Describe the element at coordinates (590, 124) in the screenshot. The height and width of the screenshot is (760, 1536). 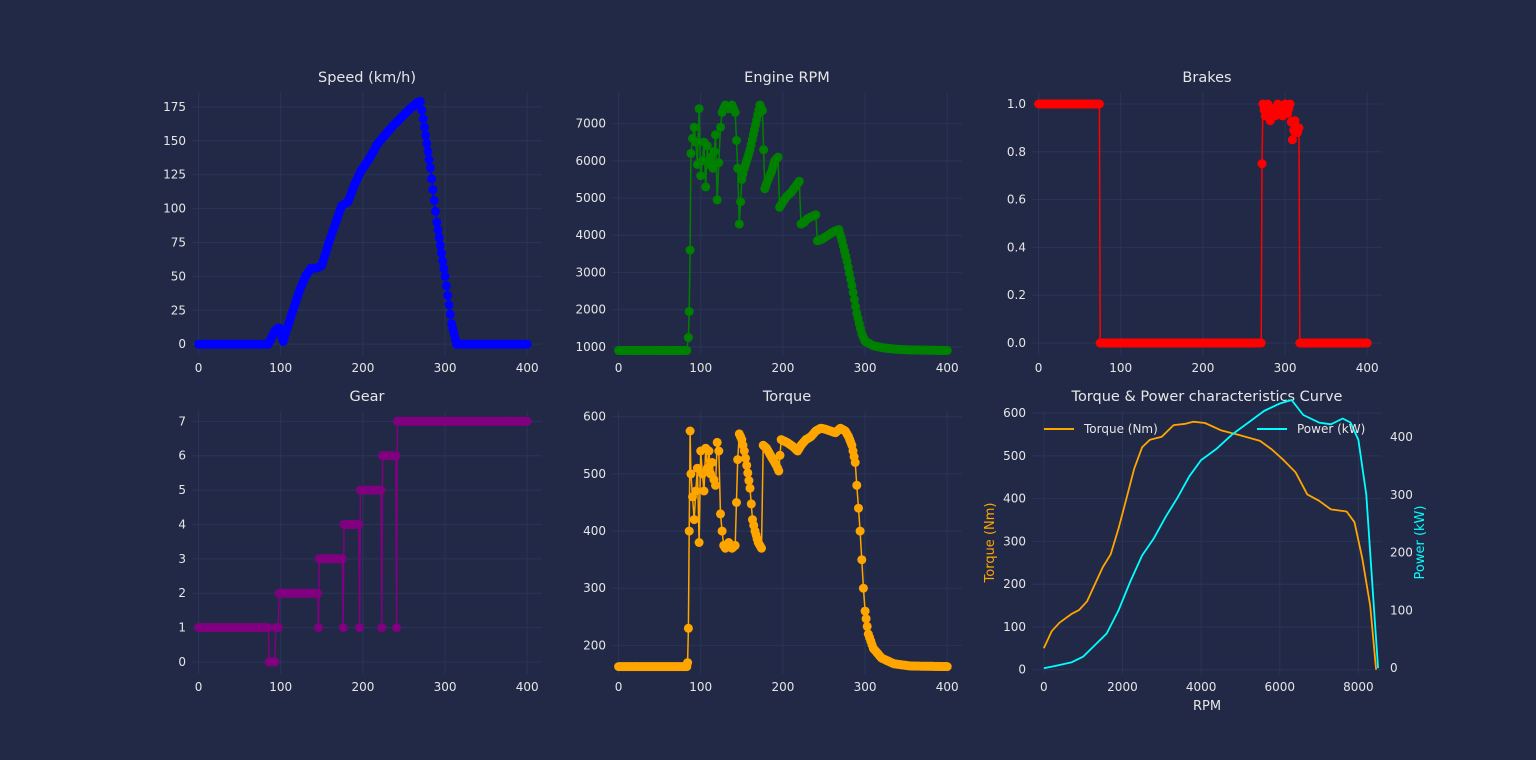
I see `y-tick-label: 7000` at that location.